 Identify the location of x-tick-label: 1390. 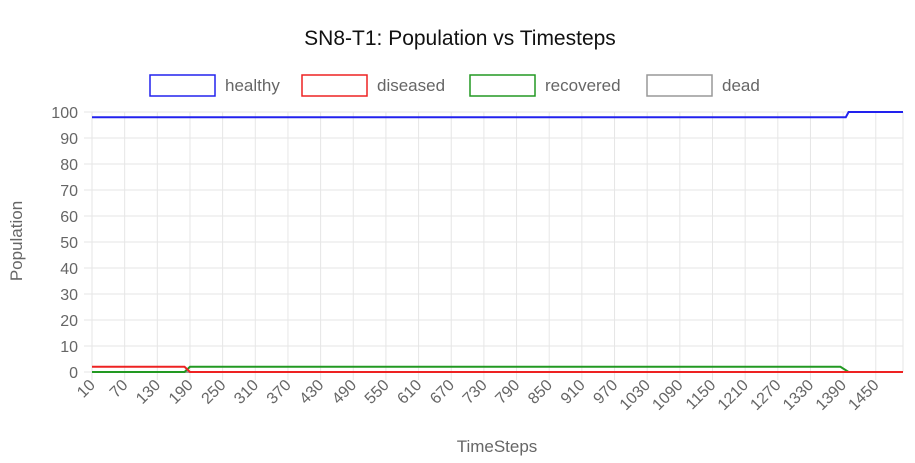
(831, 395).